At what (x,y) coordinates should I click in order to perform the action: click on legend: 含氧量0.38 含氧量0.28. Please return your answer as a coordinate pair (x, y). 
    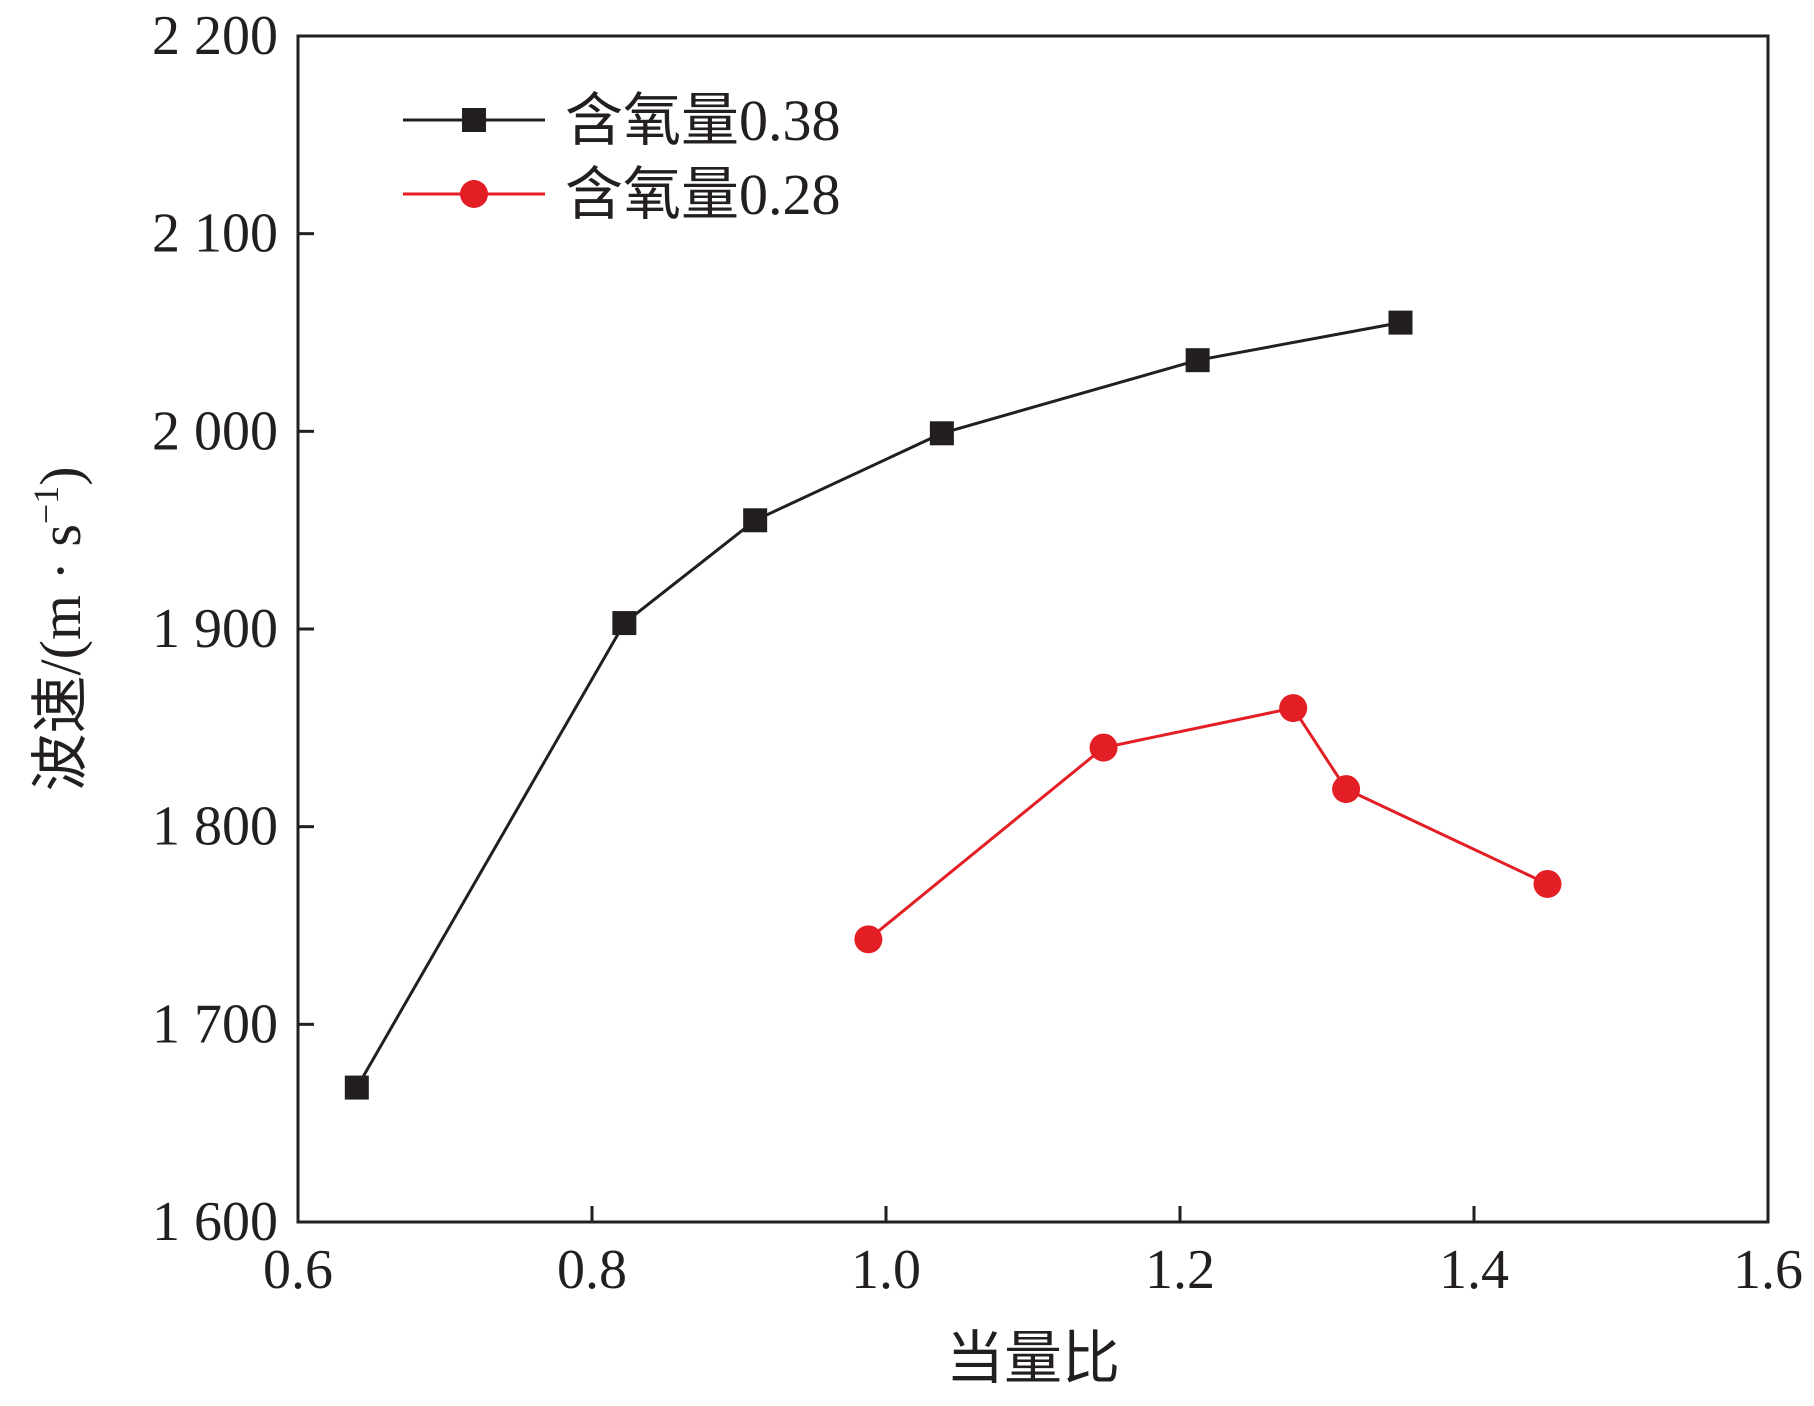
    Looking at the image, I should click on (622, 157).